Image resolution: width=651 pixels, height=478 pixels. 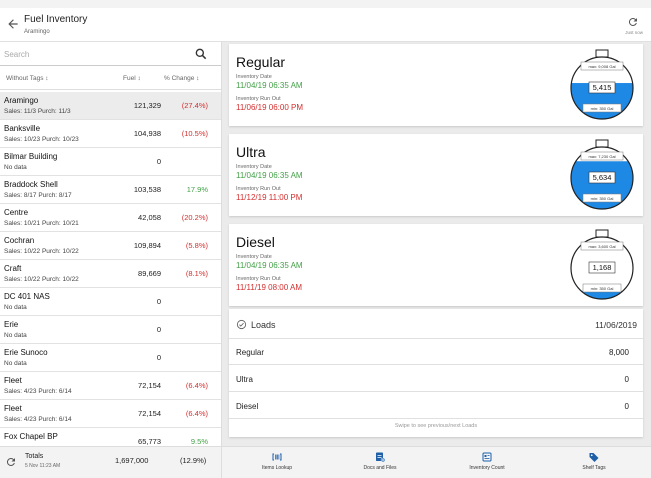 I want to click on station-fuel: 103,538, so click(x=147, y=189).